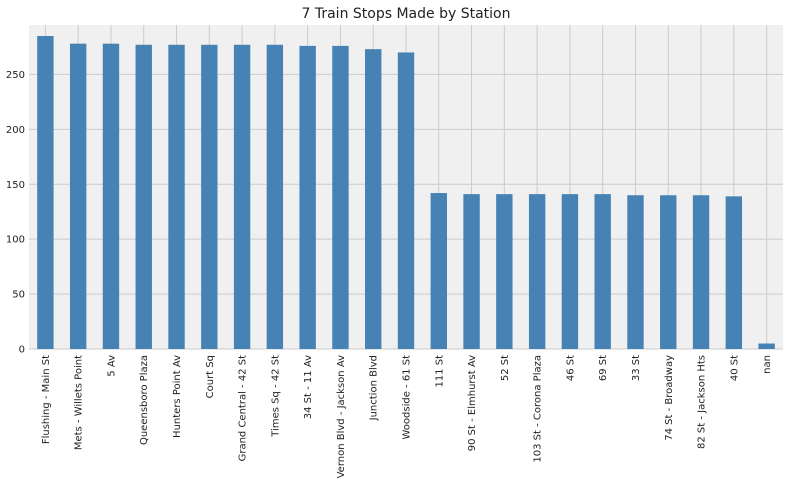 This screenshot has height=485, width=788. I want to click on x-tick-label: Times Sq - 42 St, so click(275, 396).